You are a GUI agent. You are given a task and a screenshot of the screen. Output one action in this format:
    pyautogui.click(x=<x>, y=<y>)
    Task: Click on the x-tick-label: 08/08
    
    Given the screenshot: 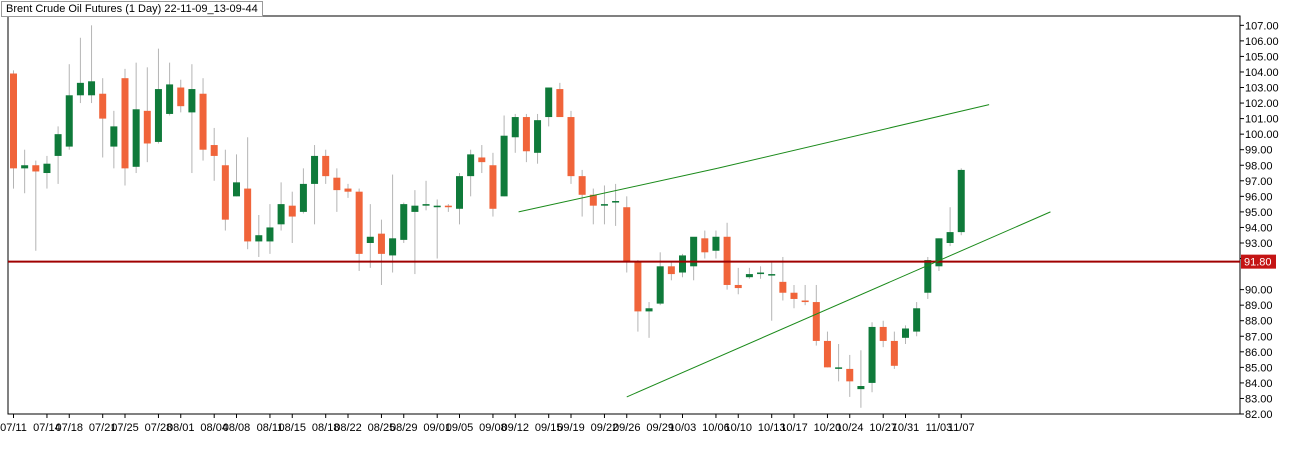 What is the action you would take?
    pyautogui.click(x=237, y=428)
    